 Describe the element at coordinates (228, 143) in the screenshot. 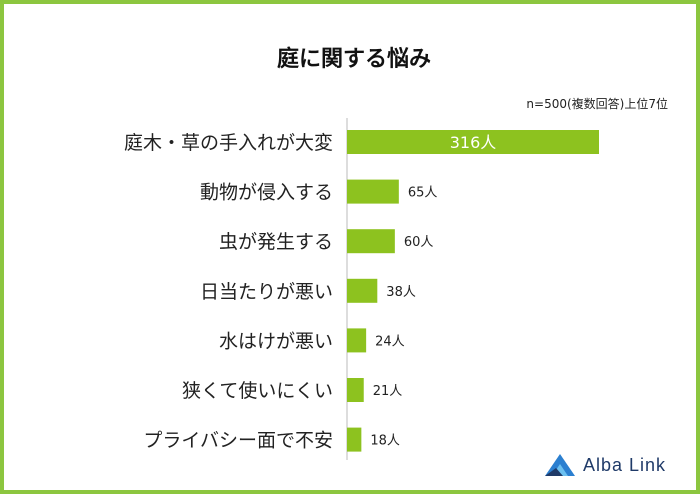

I see `category-label: 庭木・草の手入れが大変` at that location.